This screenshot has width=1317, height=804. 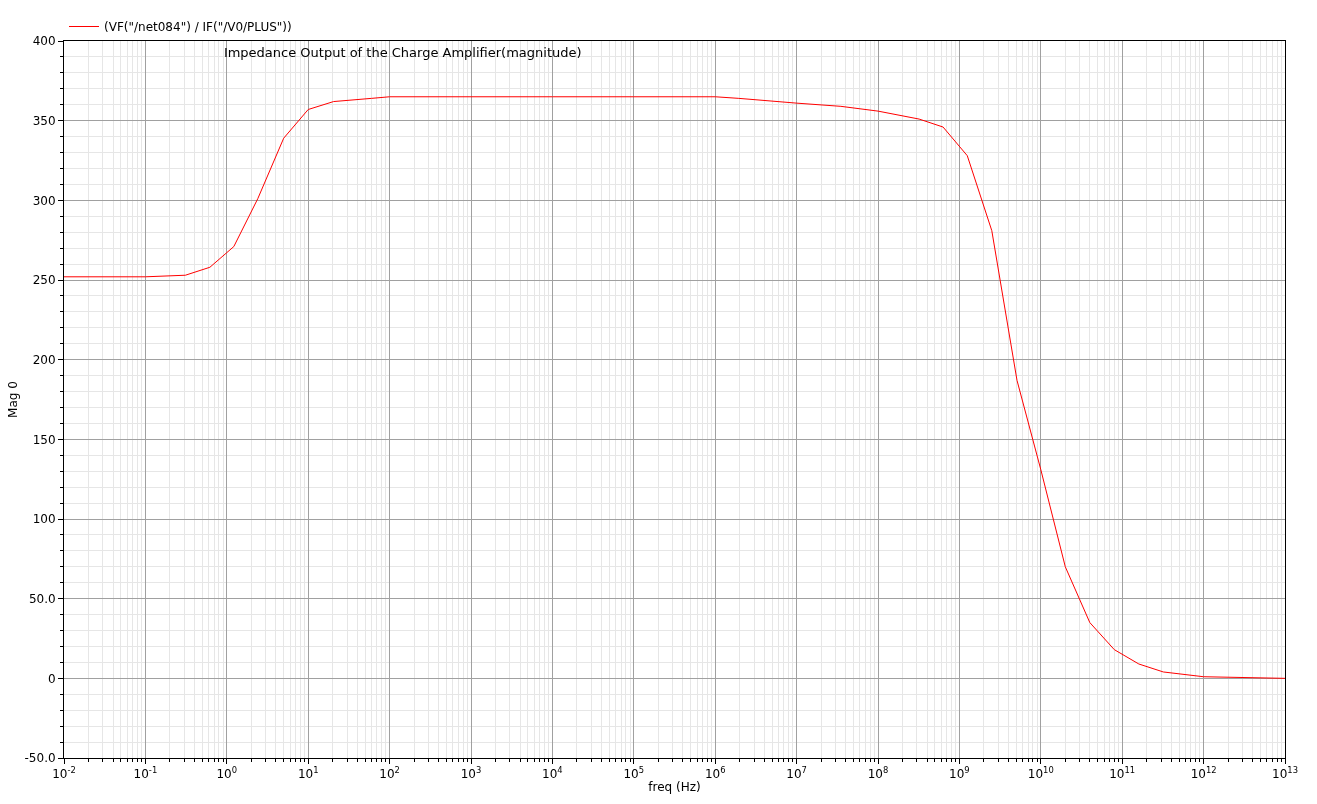 I want to click on x-tick-label: 10$^{3}$, so click(x=471, y=773).